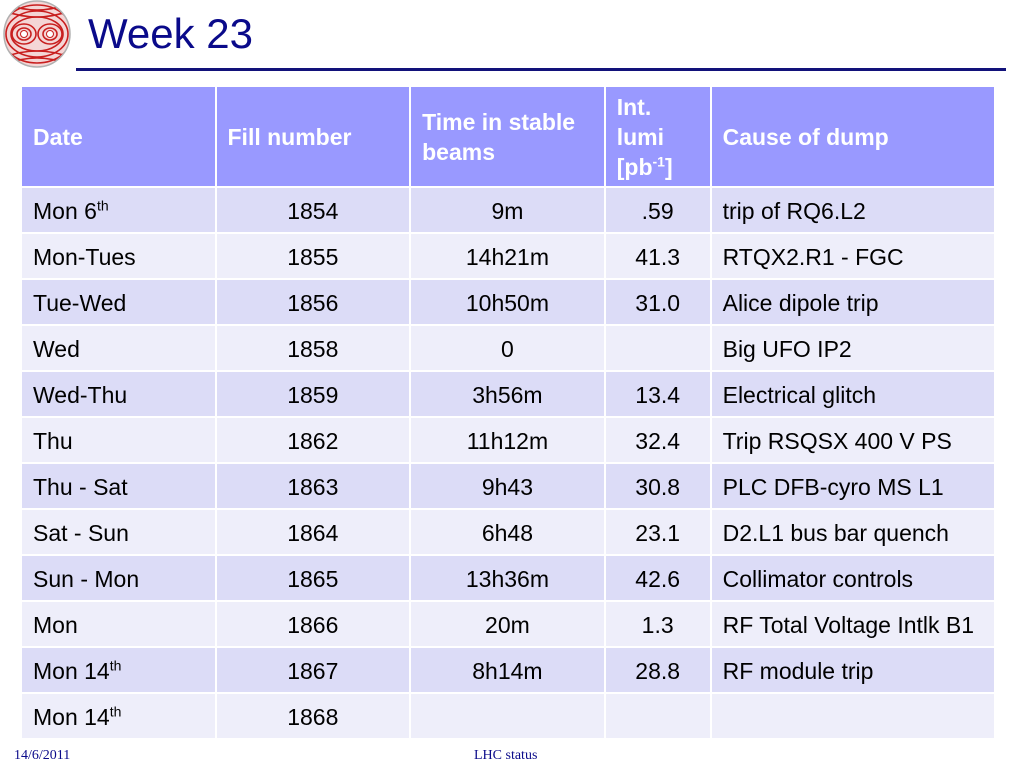 The image size is (1024, 768). Describe the element at coordinates (657, 302) in the screenshot. I see `cell-lumi: 31.0` at that location.